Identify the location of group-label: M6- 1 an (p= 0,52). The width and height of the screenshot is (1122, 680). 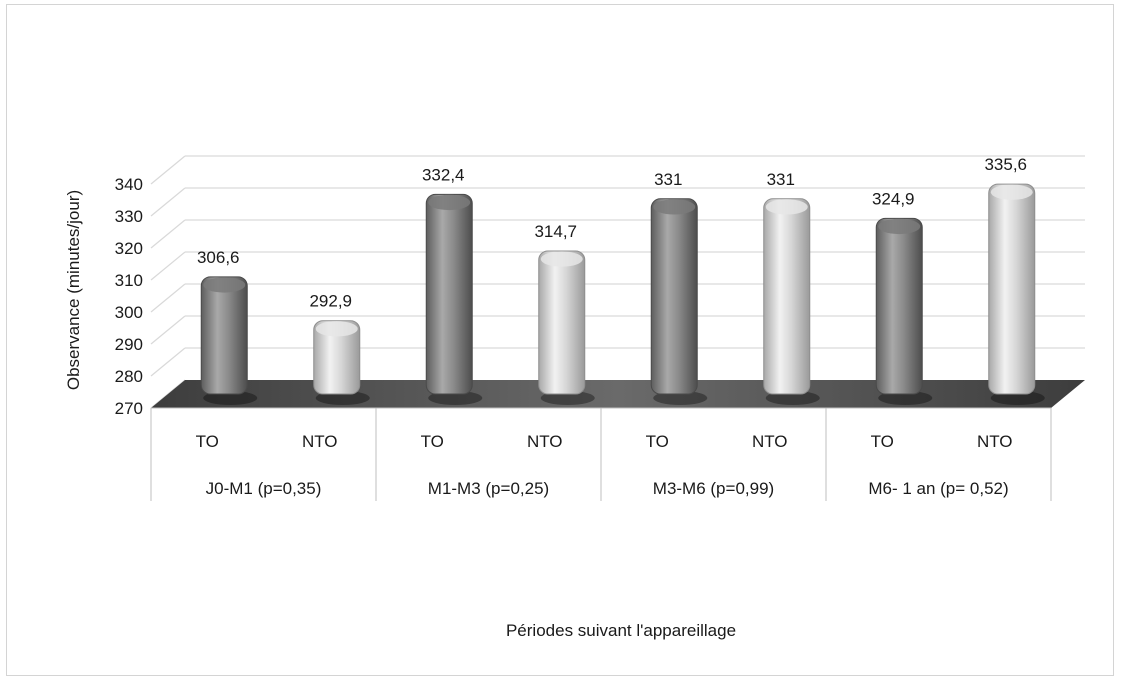
(938, 488).